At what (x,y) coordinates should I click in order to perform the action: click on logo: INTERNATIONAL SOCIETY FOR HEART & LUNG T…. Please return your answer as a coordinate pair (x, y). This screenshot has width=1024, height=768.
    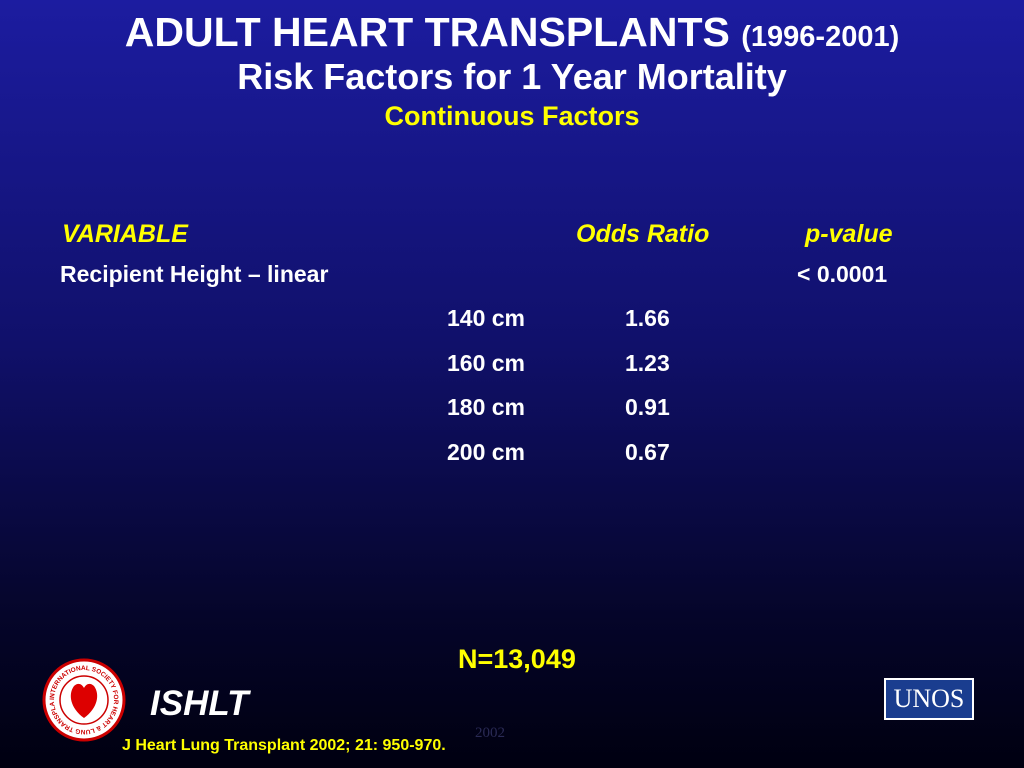
    Looking at the image, I should click on (84, 700).